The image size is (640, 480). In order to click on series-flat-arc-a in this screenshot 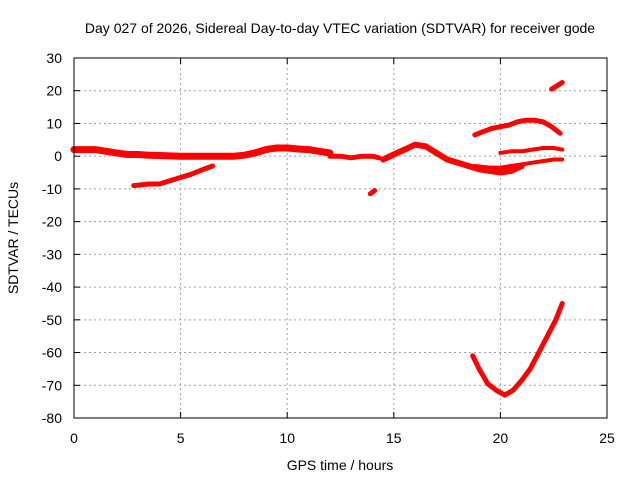, I will do `click(518, 163)`.